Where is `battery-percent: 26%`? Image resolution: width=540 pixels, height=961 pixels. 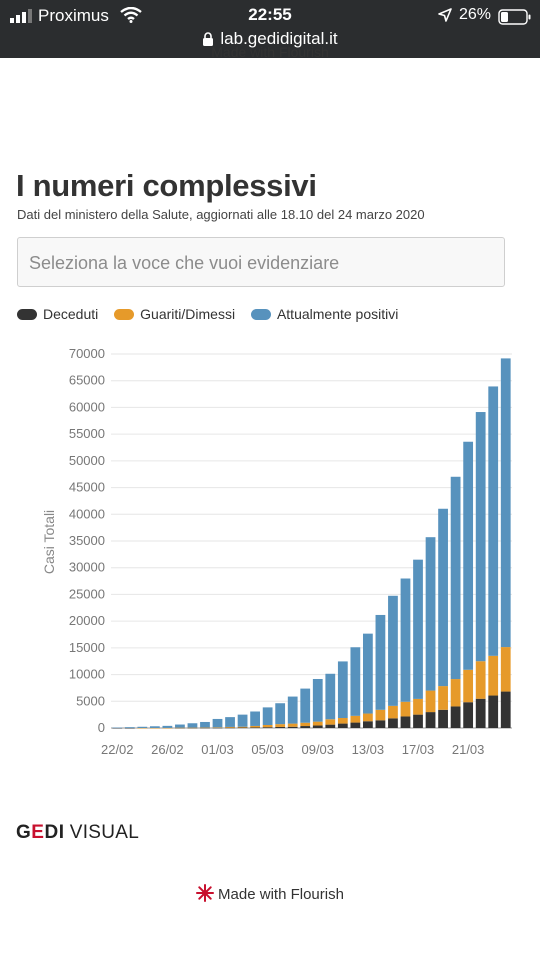 battery-percent: 26% is located at coordinates (475, 14).